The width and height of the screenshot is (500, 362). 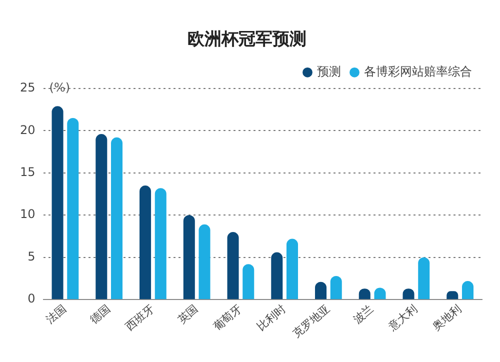 I want to click on y-tick-label: 5, so click(x=32, y=256).